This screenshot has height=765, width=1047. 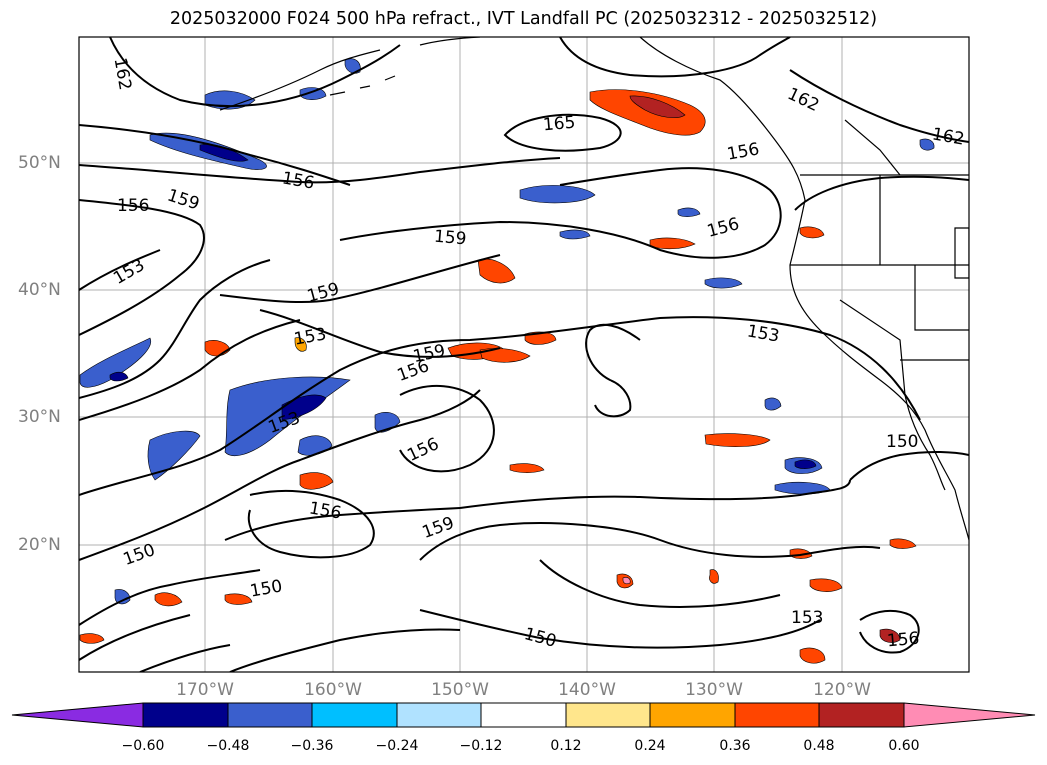 What do you see at coordinates (460, 690) in the screenshot?
I see `lon-label-150w: 150°W` at bounding box center [460, 690].